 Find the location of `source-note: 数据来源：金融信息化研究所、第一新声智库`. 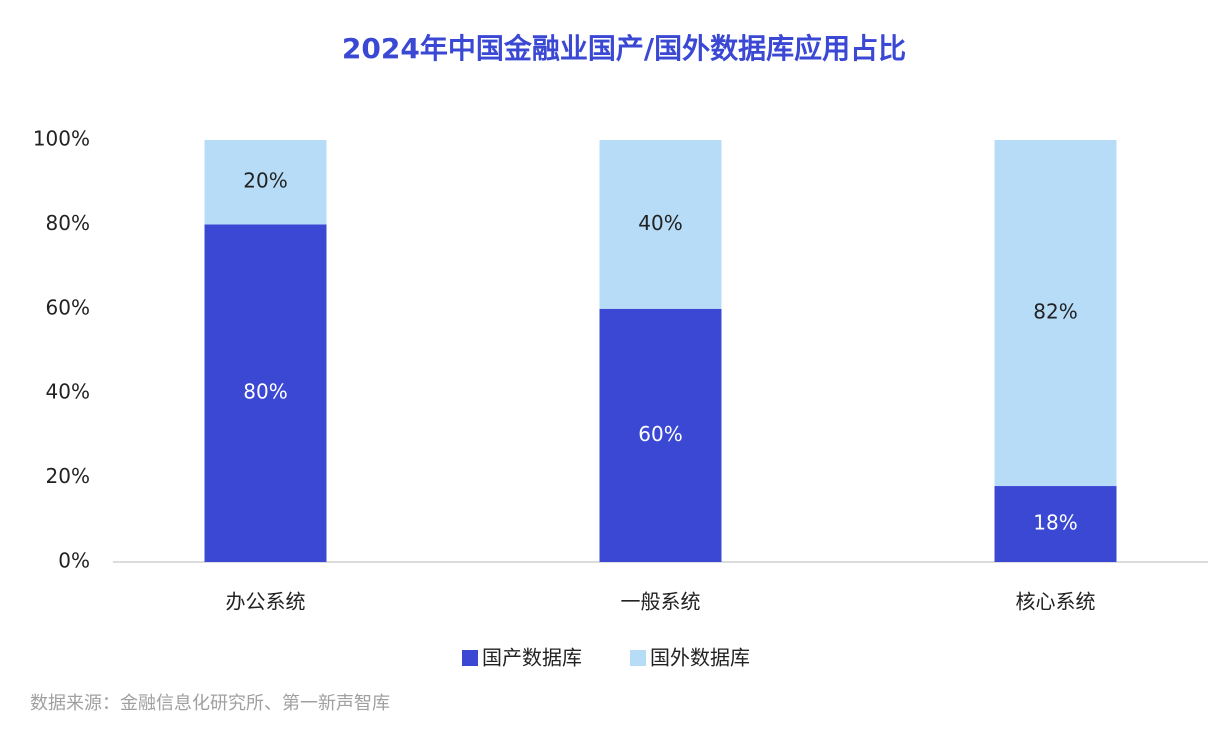

source-note: 数据来源：金融信息化研究所、第一新声智库 is located at coordinates (210, 703).